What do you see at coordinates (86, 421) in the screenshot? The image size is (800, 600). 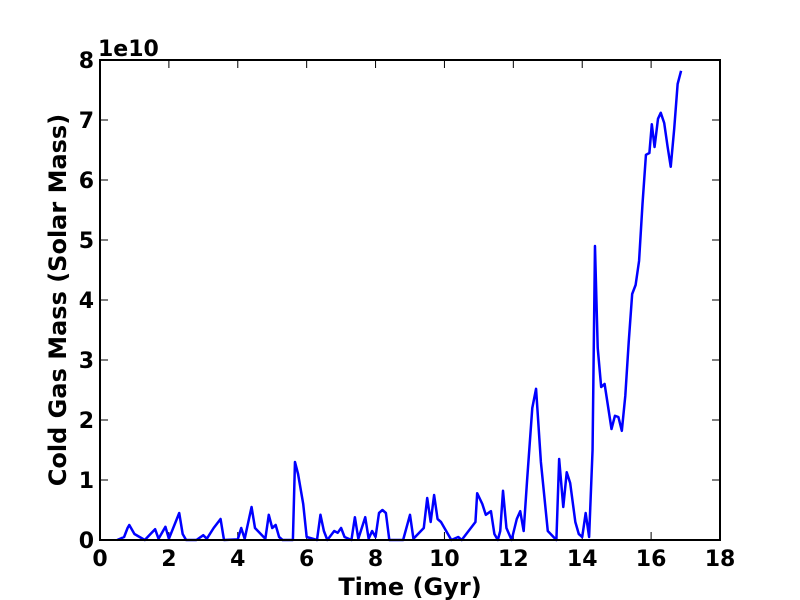 I see `y-tick-label: 2` at bounding box center [86, 421].